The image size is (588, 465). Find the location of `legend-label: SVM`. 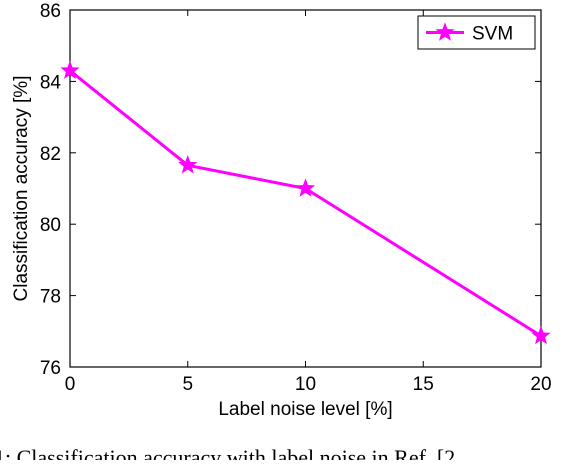

legend-label: SVM is located at coordinates (492, 34).